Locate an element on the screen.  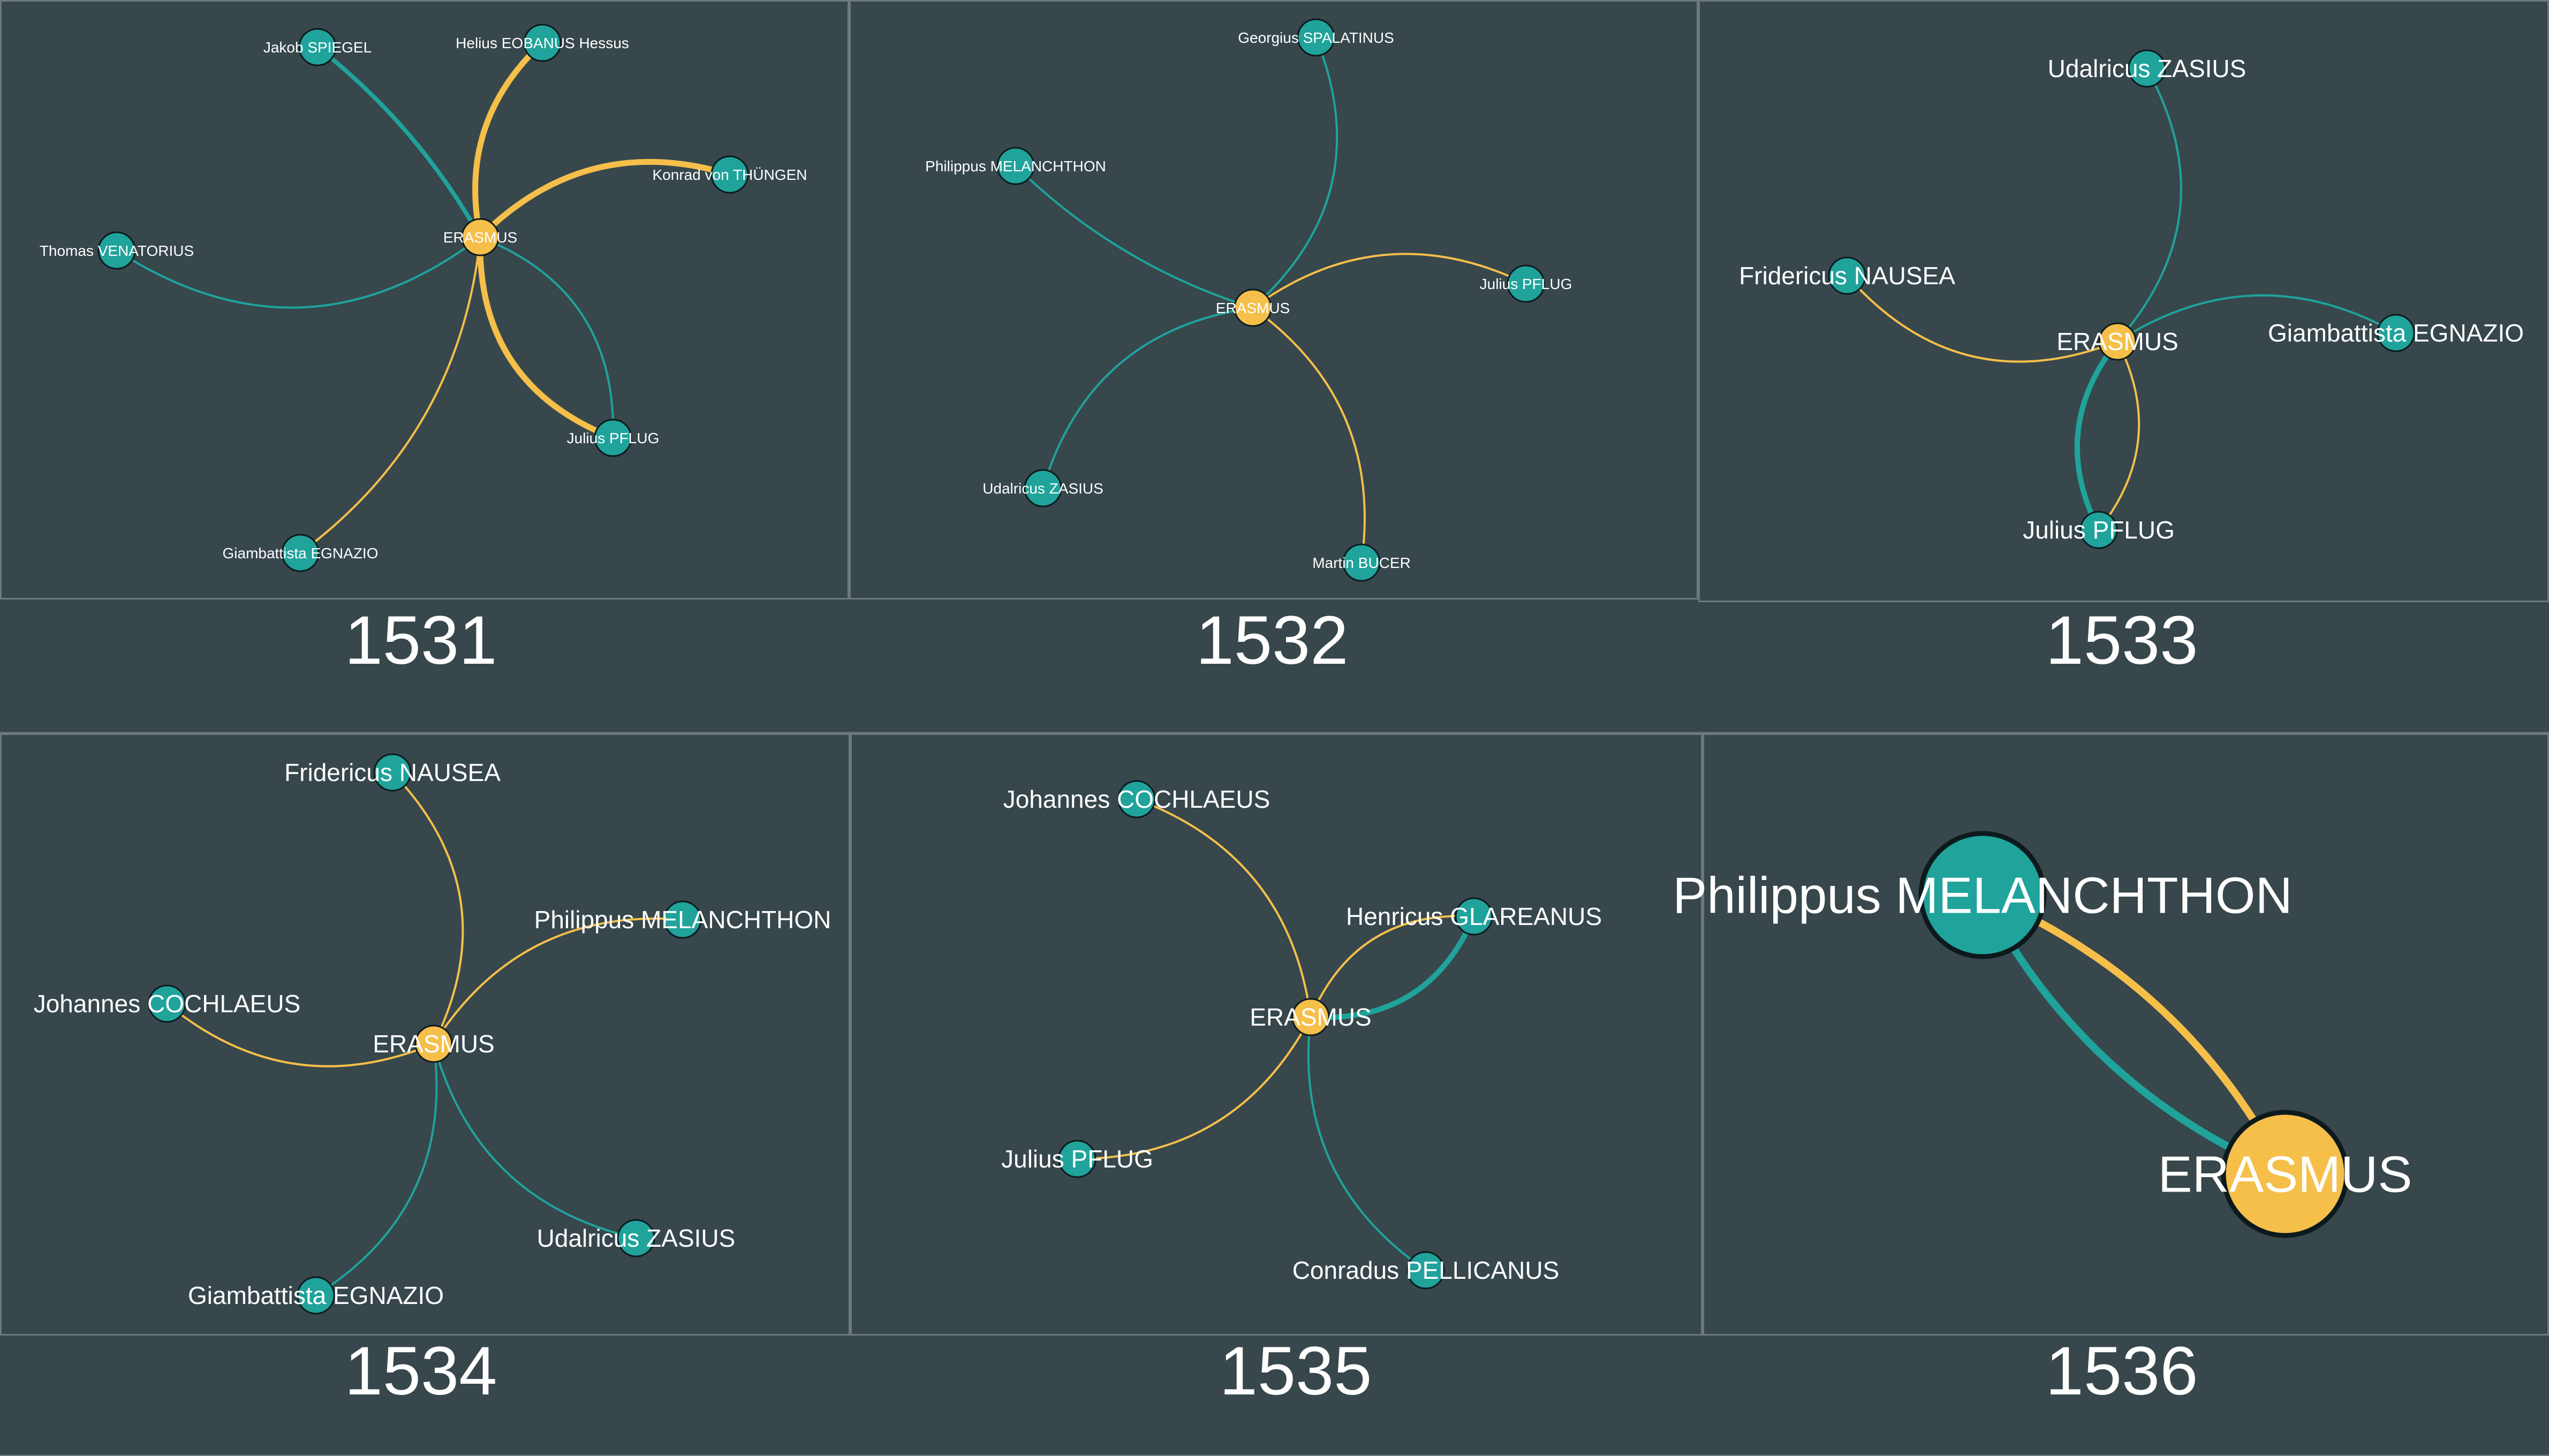
edge-erasmus-henricus-glareanus-teal is located at coordinates (1392, 967).